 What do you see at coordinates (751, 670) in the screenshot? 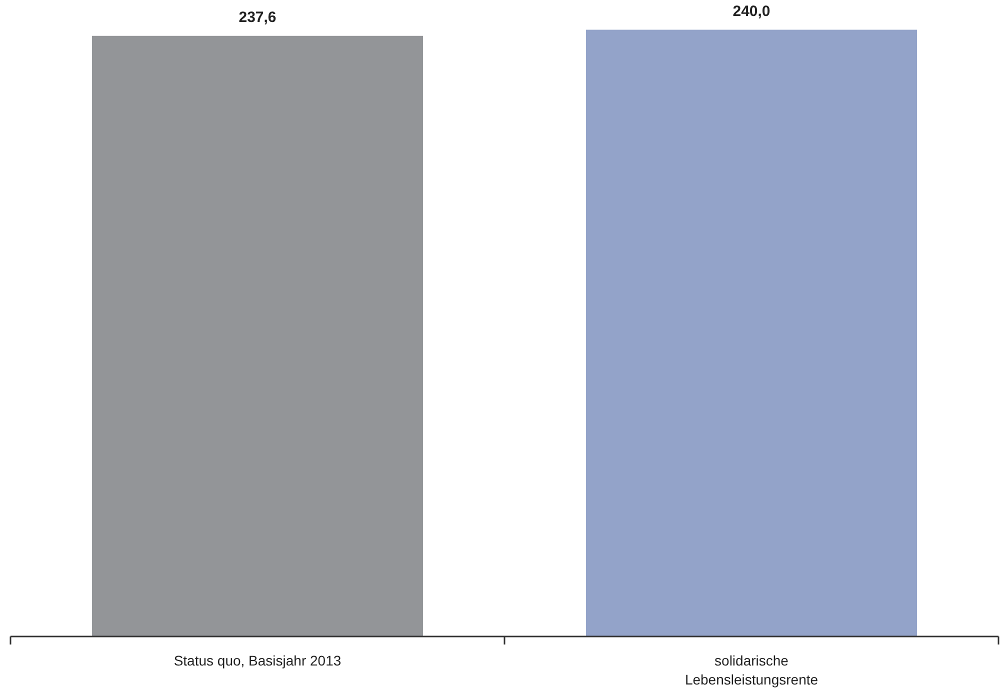
I see `x-tick-label: solidarische Lebensleistungsrente` at bounding box center [751, 670].